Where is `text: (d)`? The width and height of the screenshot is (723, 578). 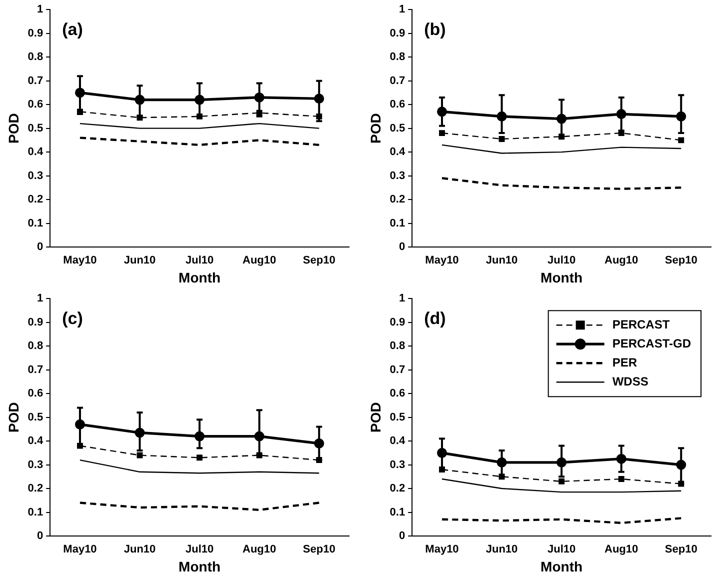
text: (d) is located at coordinates (435, 318).